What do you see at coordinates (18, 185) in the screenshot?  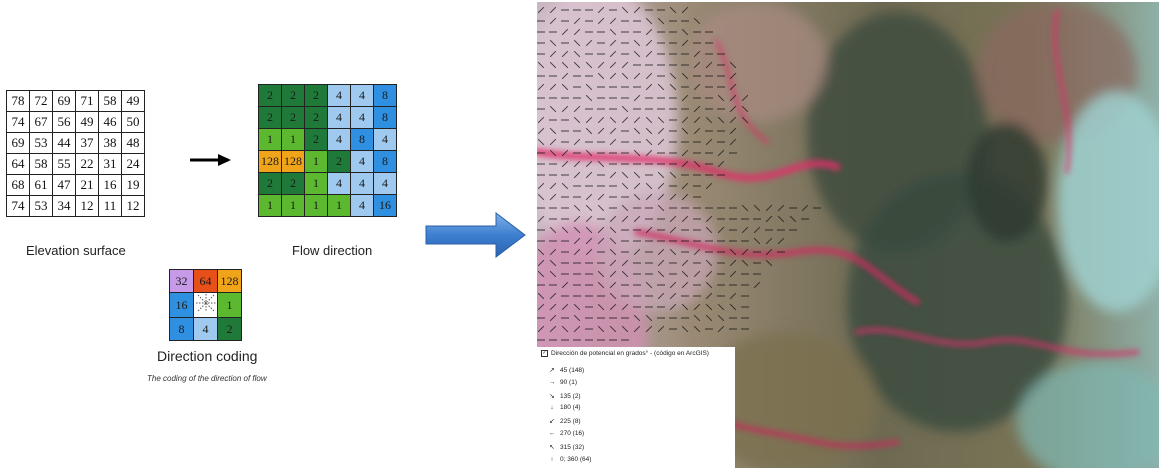 I see `elevation-cell: 68` at bounding box center [18, 185].